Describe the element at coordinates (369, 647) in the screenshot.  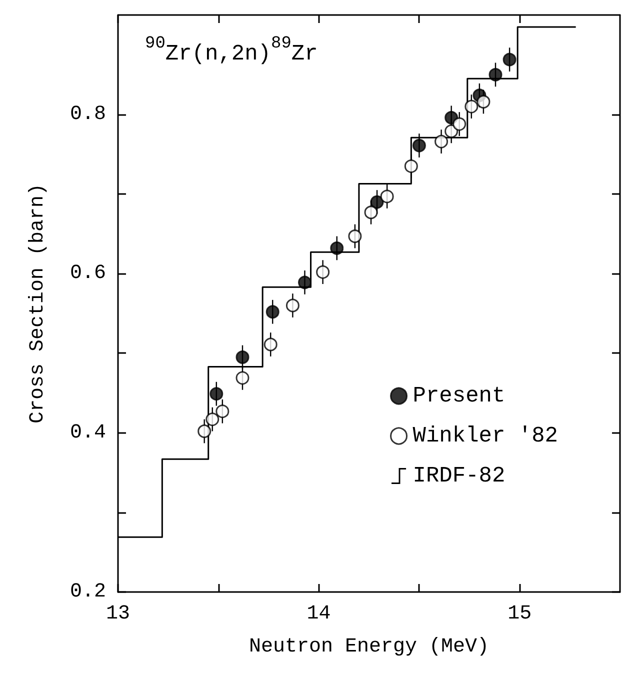
I see `x-axis-title: Neutron Energy (MeV)` at that location.